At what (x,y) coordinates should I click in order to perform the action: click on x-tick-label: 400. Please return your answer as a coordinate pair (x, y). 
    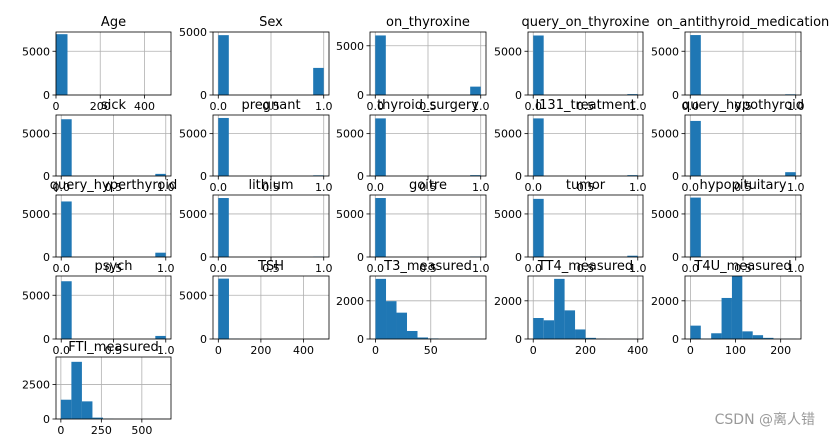
    Looking at the image, I should click on (303, 350).